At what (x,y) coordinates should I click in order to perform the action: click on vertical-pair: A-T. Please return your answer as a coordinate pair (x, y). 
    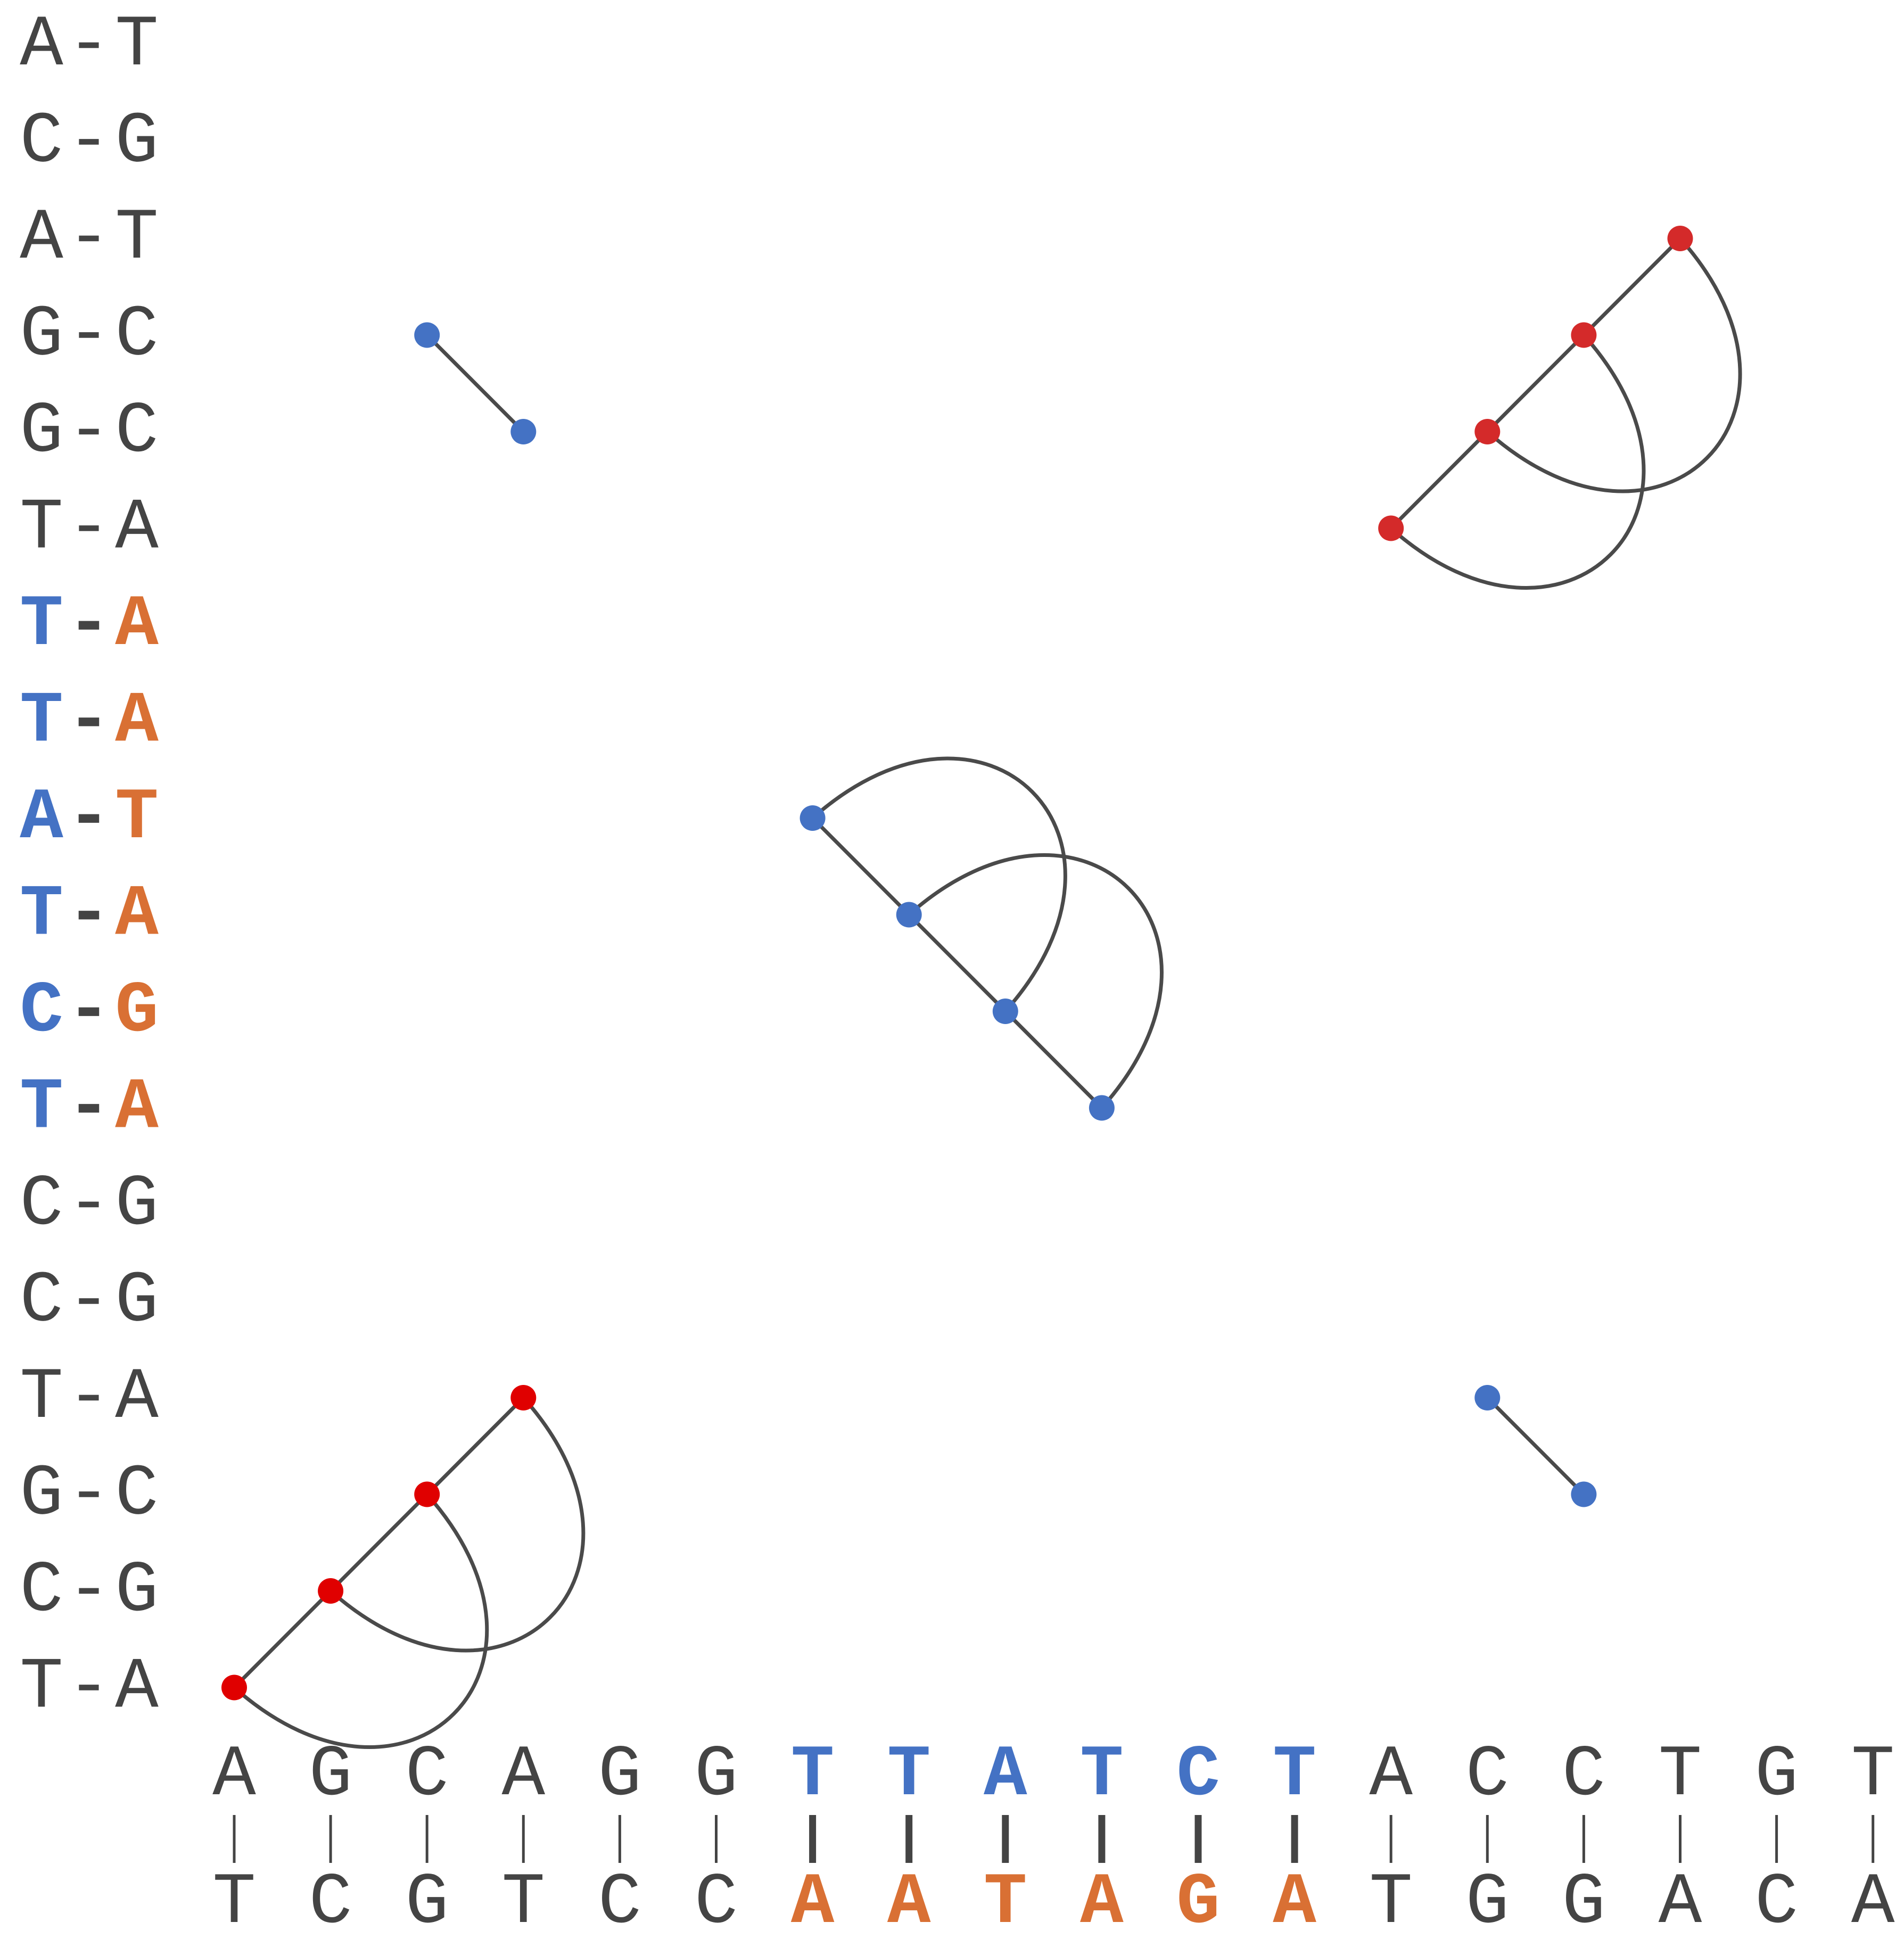
    Looking at the image, I should click on (89, 238).